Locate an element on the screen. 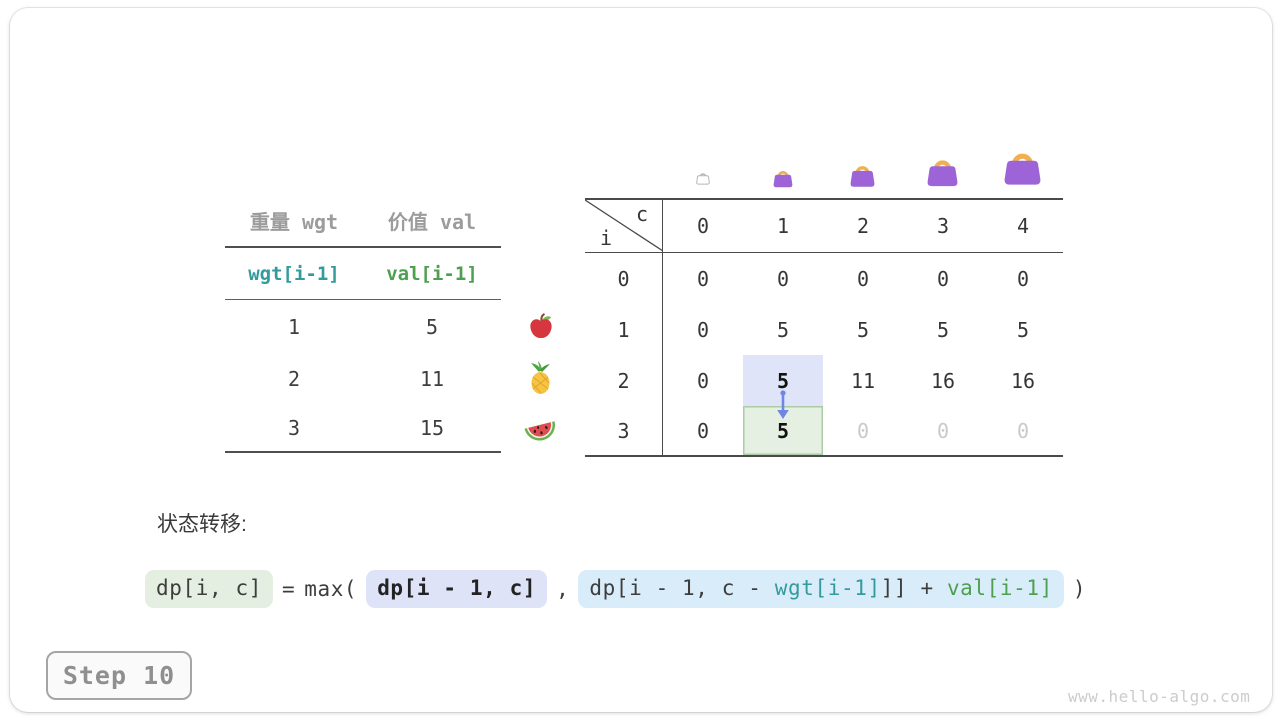 This screenshot has height=720, width=1280. dp-row-1: 1 0 5 5 5 5 is located at coordinates (824, 329).